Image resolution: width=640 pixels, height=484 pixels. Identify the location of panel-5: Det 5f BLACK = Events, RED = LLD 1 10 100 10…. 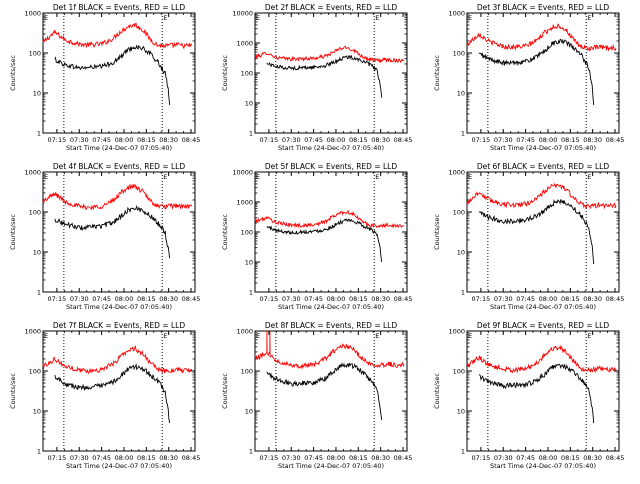
(316, 236).